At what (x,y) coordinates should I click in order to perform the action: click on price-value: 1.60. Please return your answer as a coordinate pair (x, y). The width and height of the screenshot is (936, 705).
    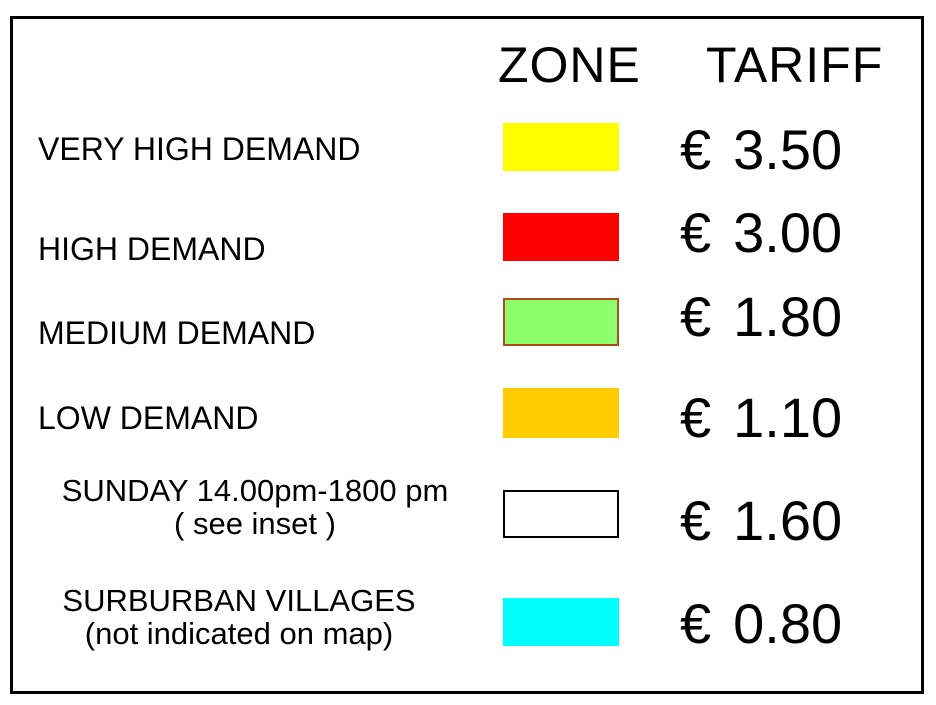
    Looking at the image, I should click on (788, 520).